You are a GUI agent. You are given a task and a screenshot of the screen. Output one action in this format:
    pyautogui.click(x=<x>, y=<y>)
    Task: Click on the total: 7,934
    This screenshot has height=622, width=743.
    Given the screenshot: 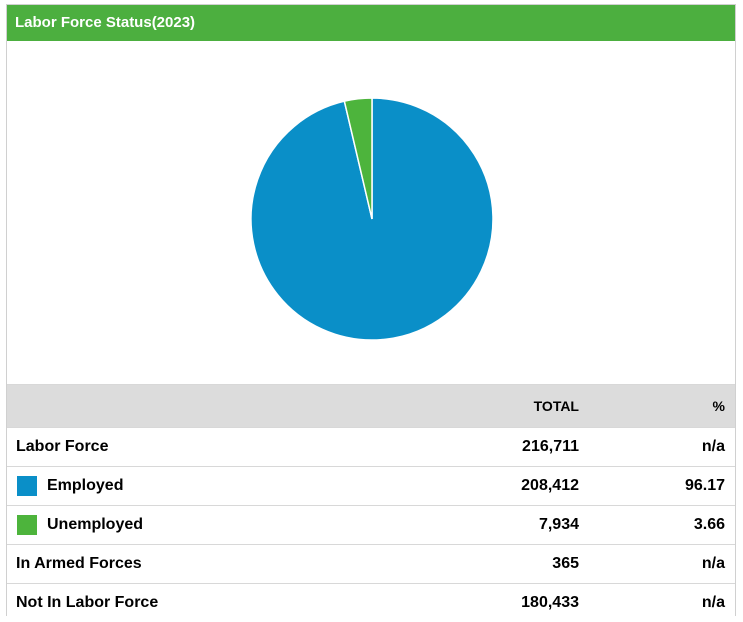 What is the action you would take?
    pyautogui.click(x=558, y=524)
    